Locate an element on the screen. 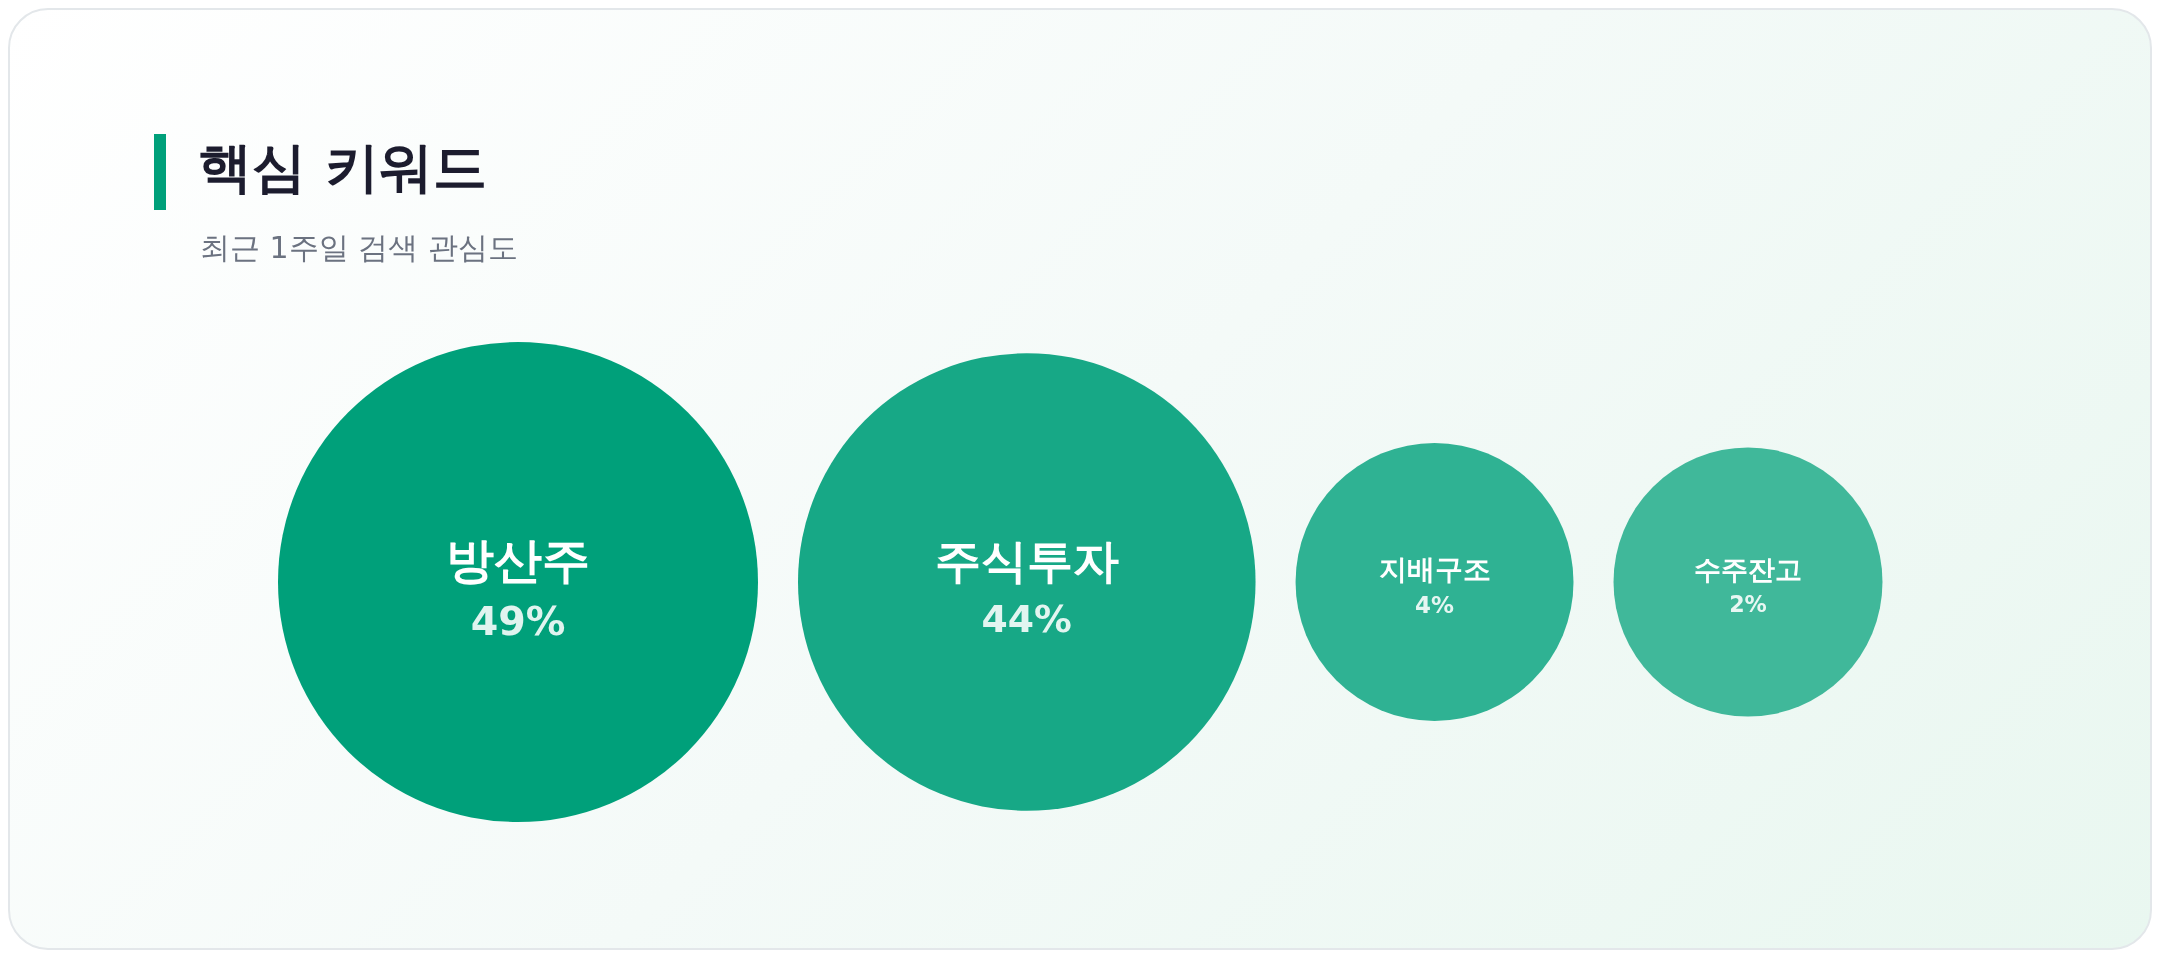 The width and height of the screenshot is (2160, 958). category-label: 주식투자 is located at coordinates (1026, 562).